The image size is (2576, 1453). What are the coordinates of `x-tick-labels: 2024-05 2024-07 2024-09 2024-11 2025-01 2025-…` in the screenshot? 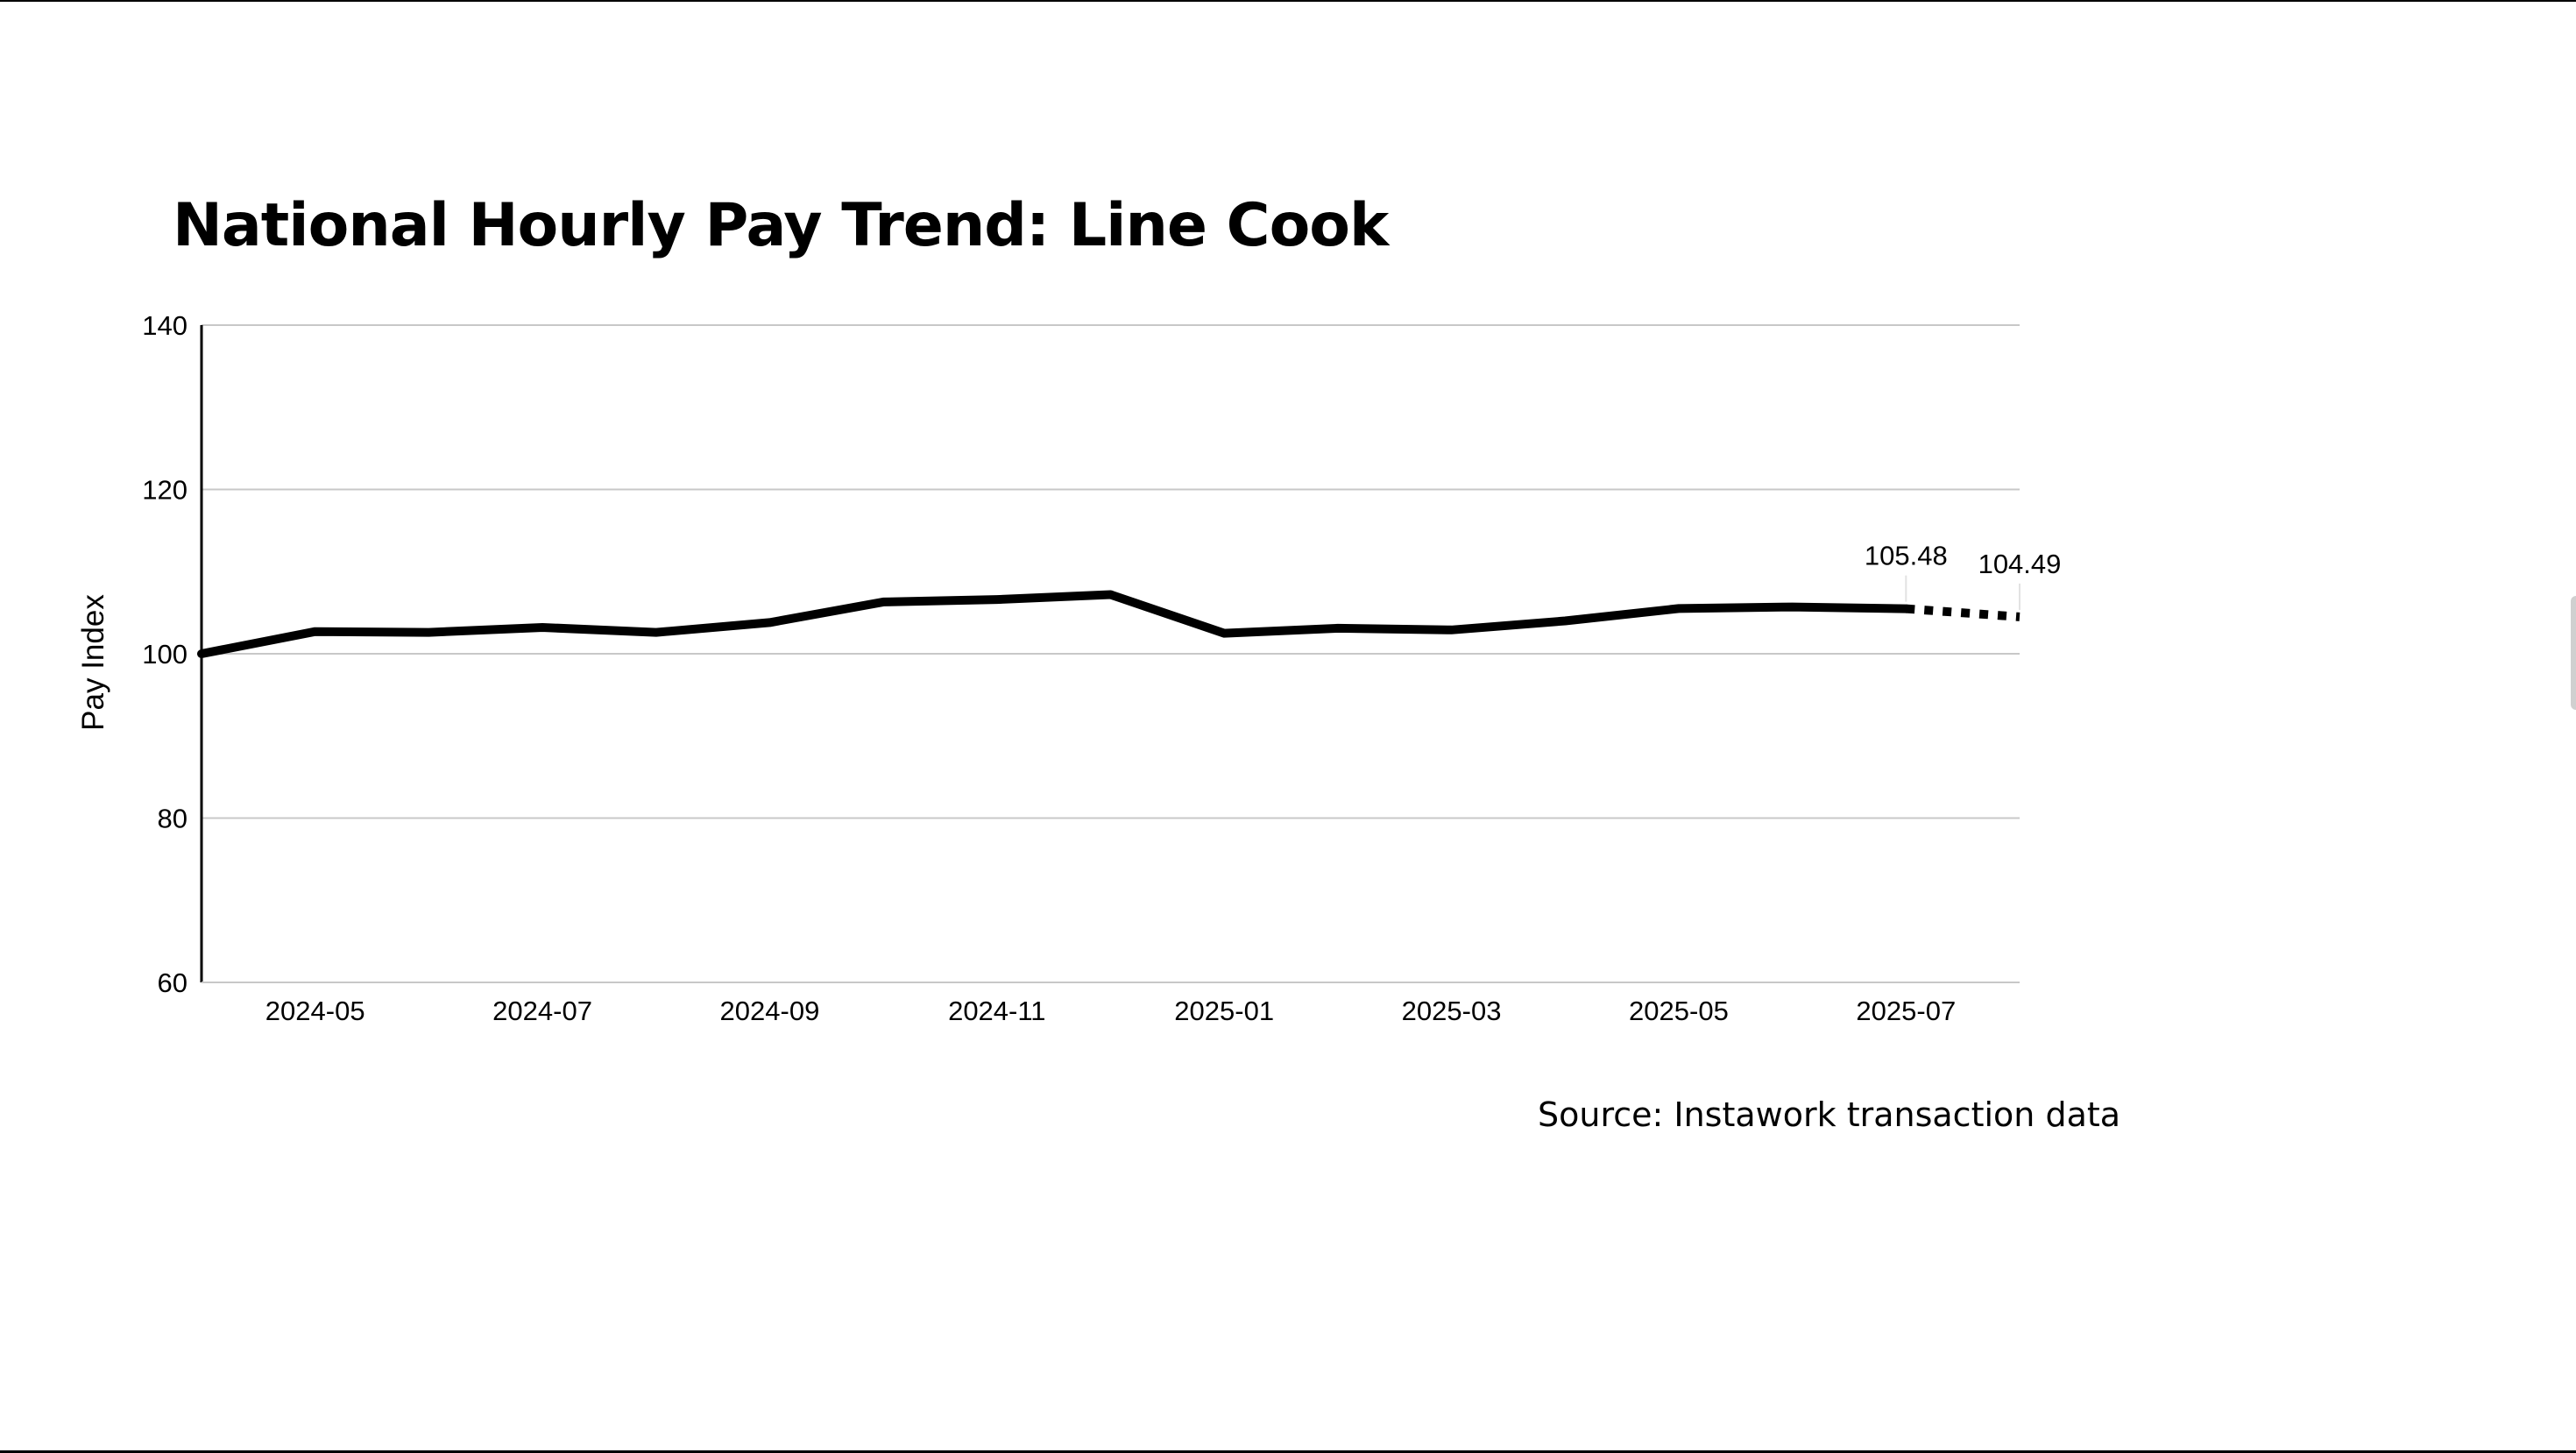 It's located at (1110, 1011).